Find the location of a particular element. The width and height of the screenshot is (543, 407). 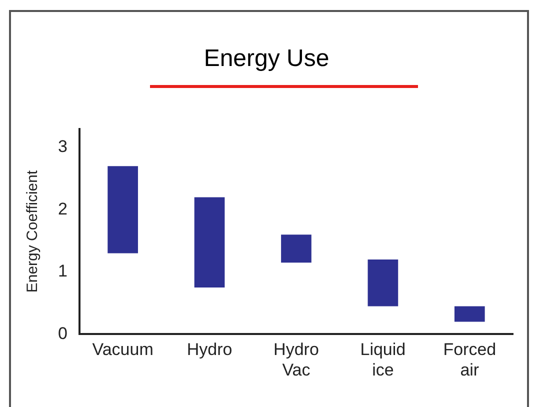

x-tick-label: Hydro is located at coordinates (209, 350).